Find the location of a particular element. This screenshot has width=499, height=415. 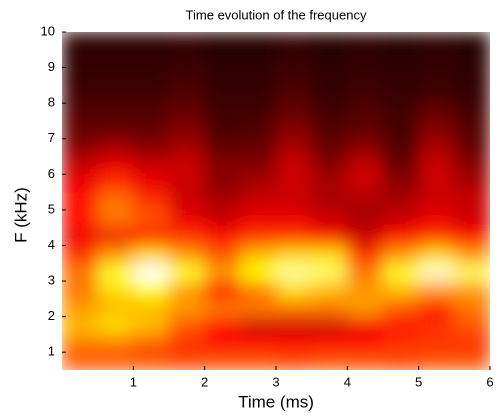

x-tick-label: 2 is located at coordinates (204, 381).